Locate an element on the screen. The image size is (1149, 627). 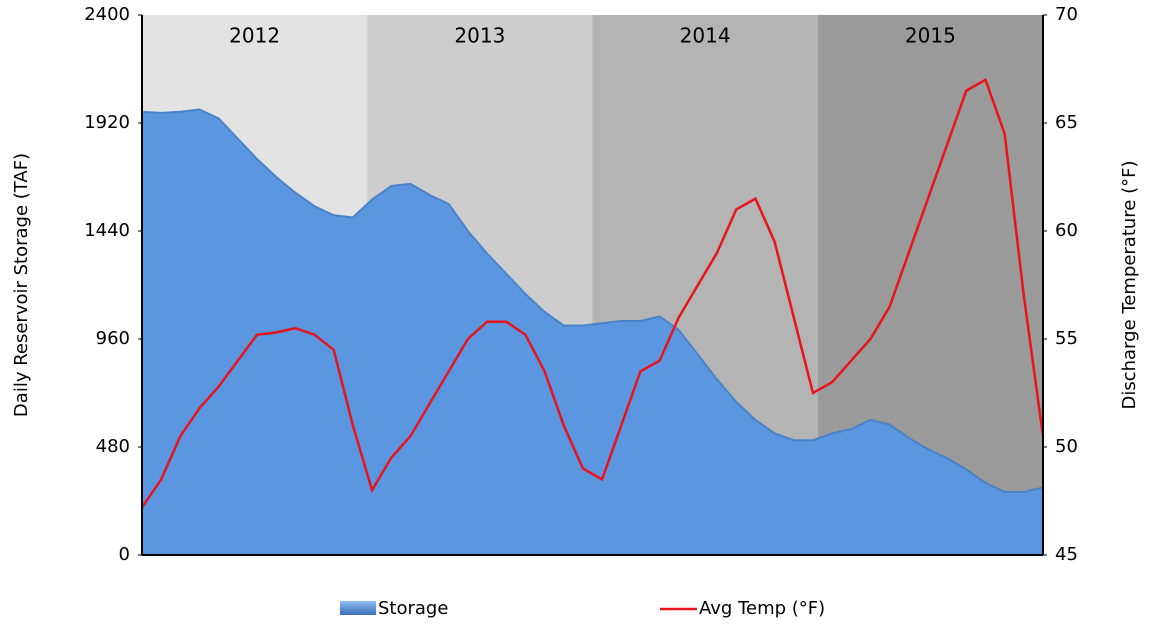
legend-swatch is located at coordinates (358, 608).